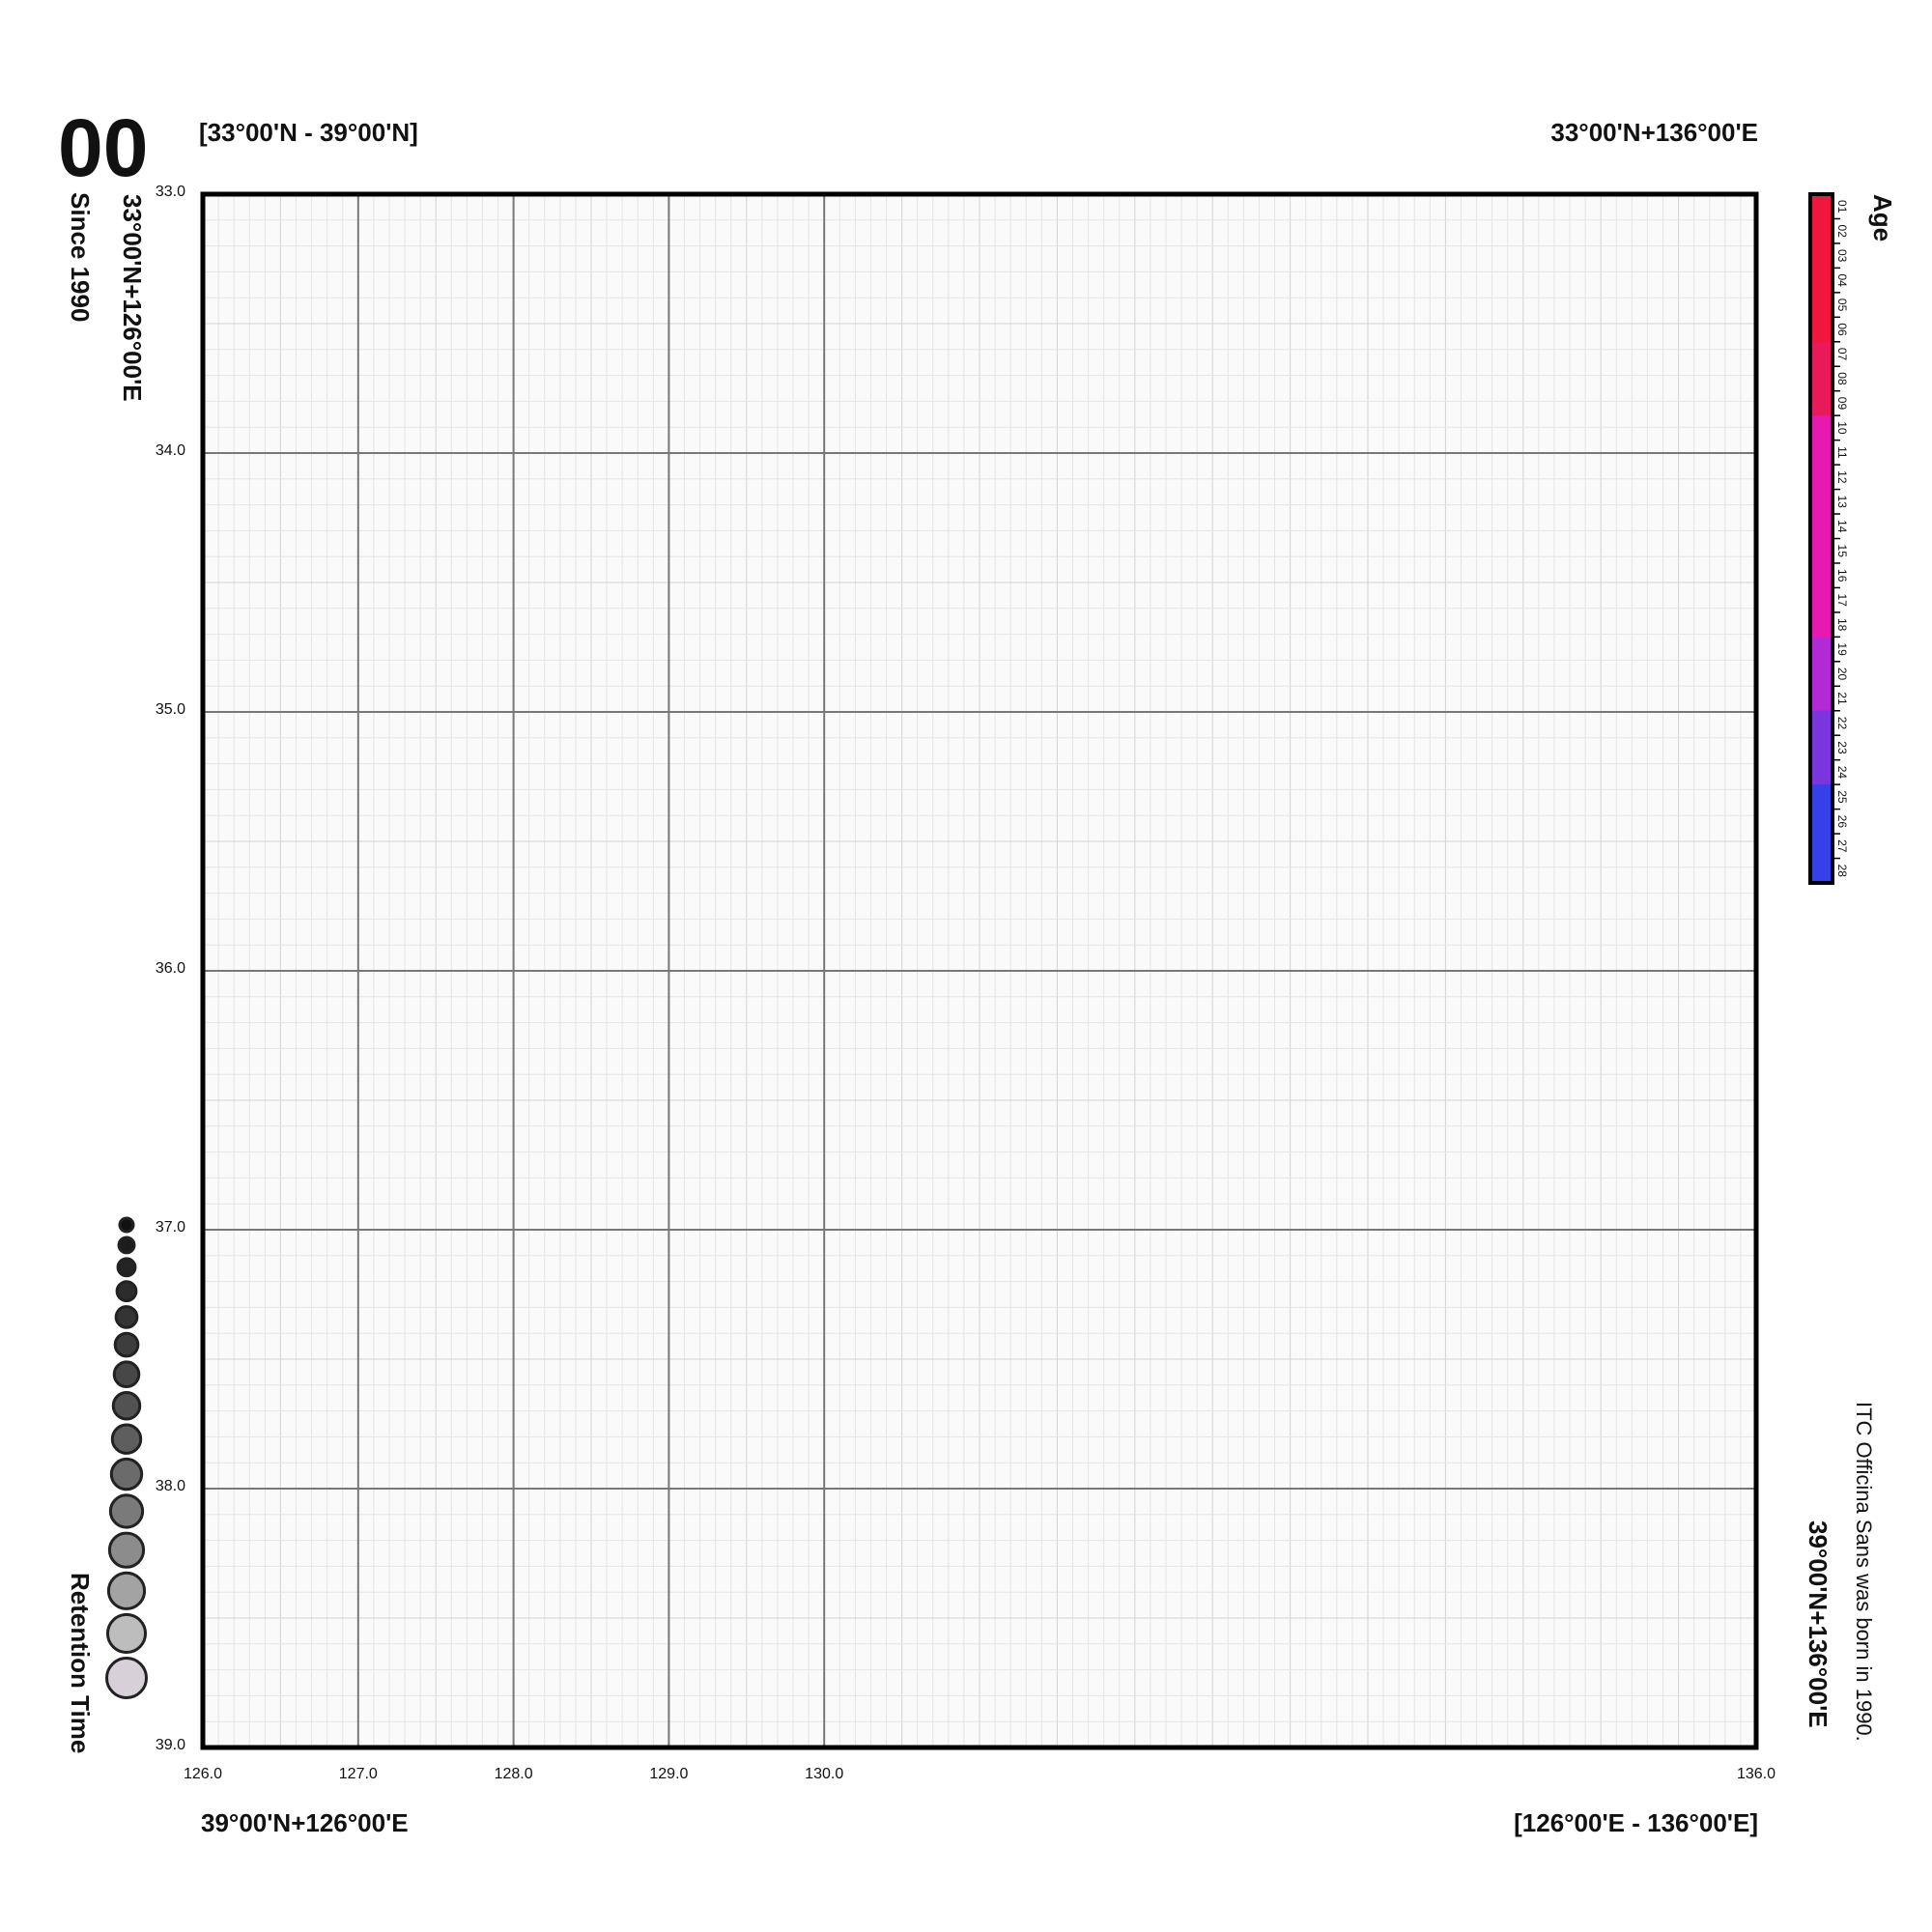 Image resolution: width=1932 pixels, height=1932 pixels. I want to click on colorbar-tick-label: 14, so click(1842, 526).